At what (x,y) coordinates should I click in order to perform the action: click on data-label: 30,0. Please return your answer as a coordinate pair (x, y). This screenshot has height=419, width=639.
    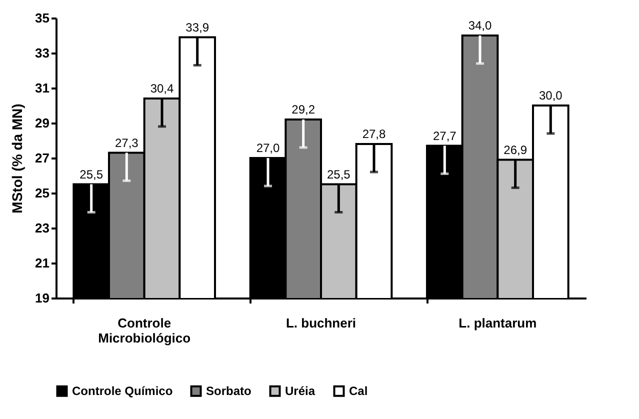
    Looking at the image, I should click on (550, 95).